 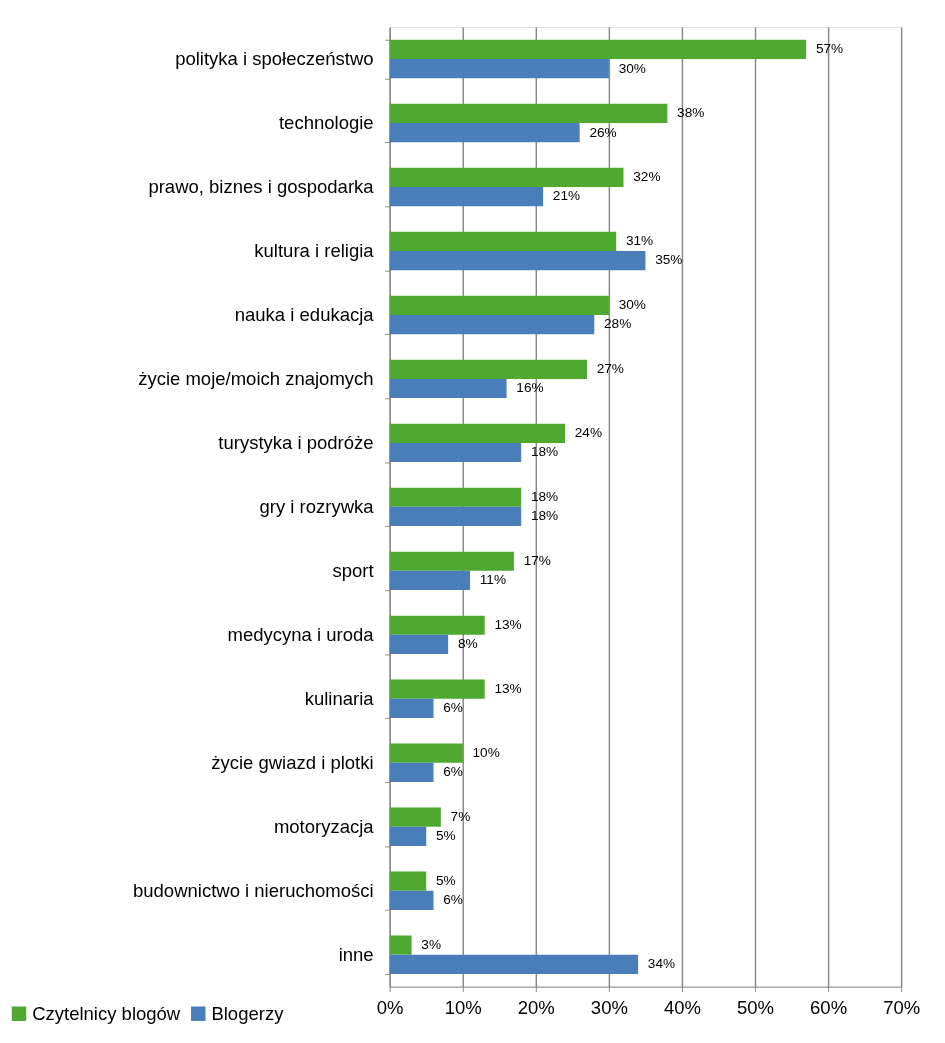 What do you see at coordinates (296, 443) in the screenshot?
I see `y-tick-label: turystyka i podróże` at bounding box center [296, 443].